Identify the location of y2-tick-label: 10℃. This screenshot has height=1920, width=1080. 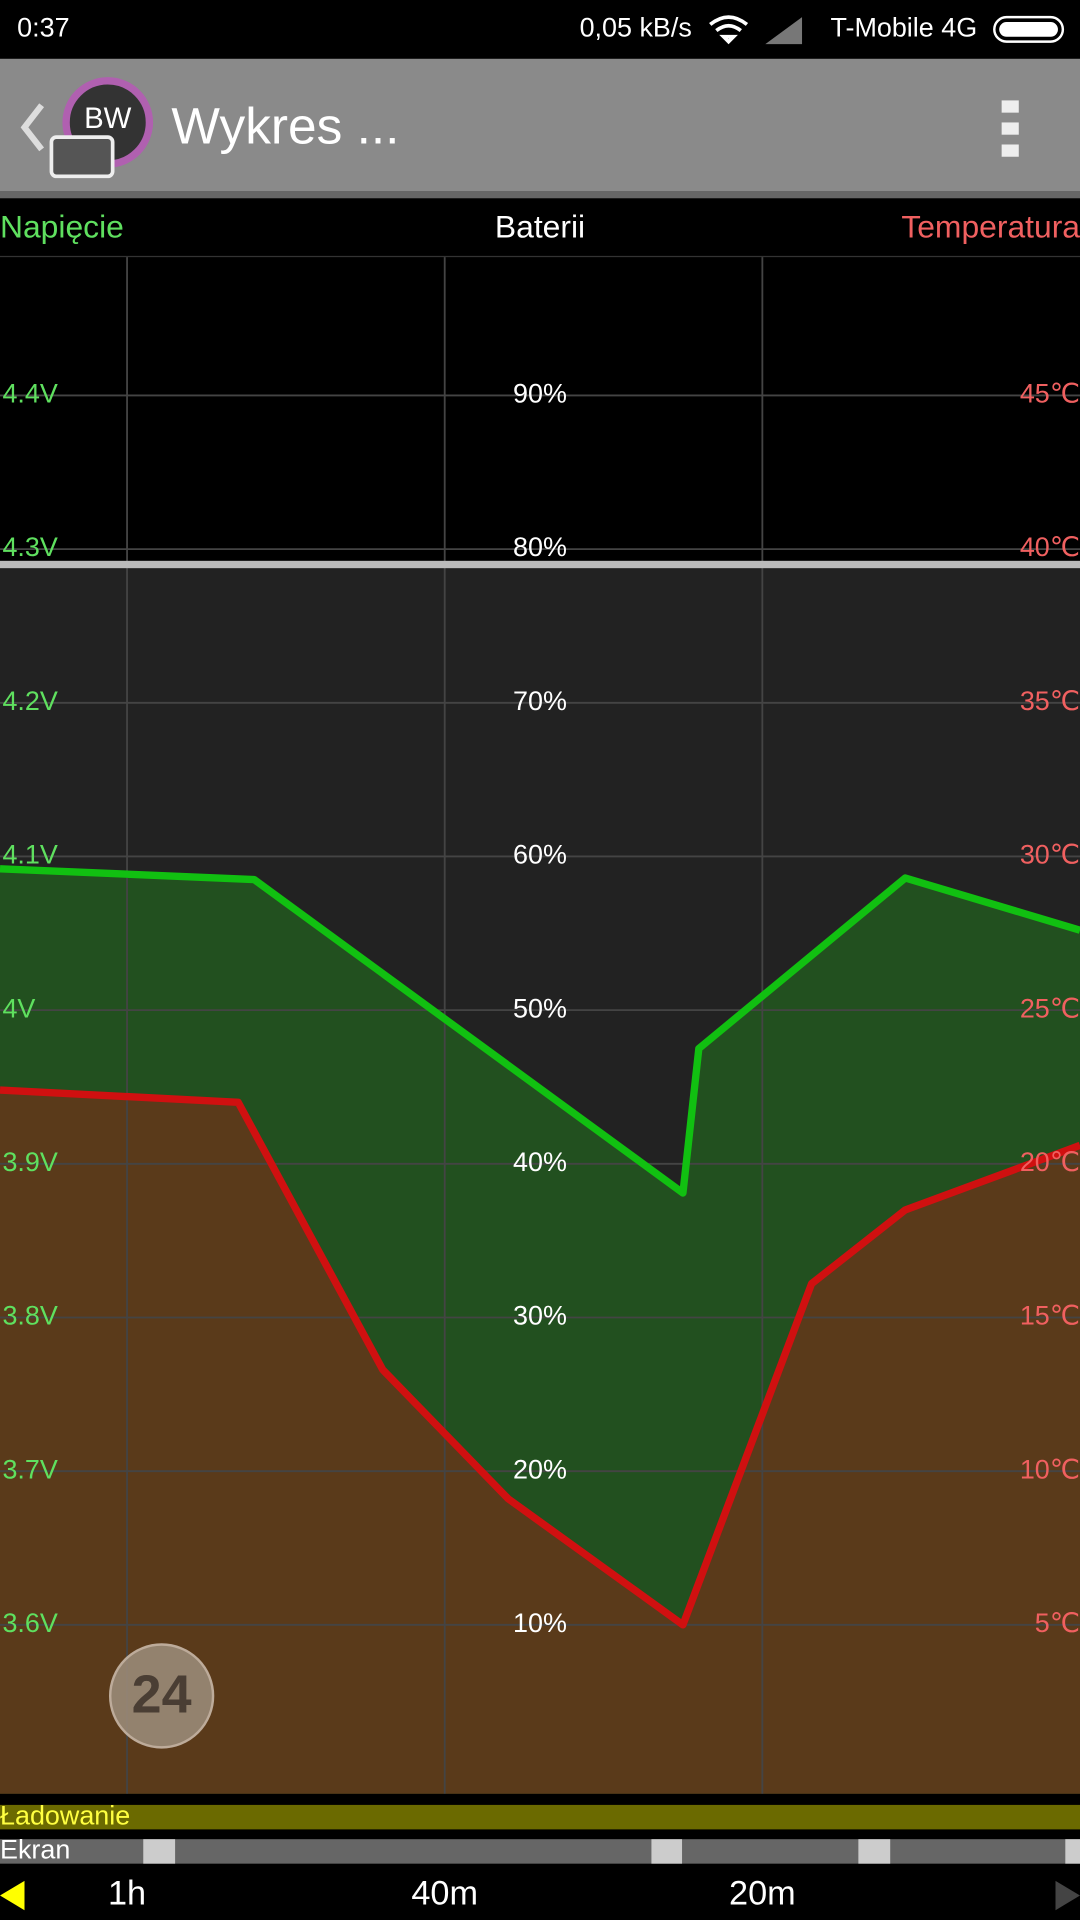
(1050, 1469).